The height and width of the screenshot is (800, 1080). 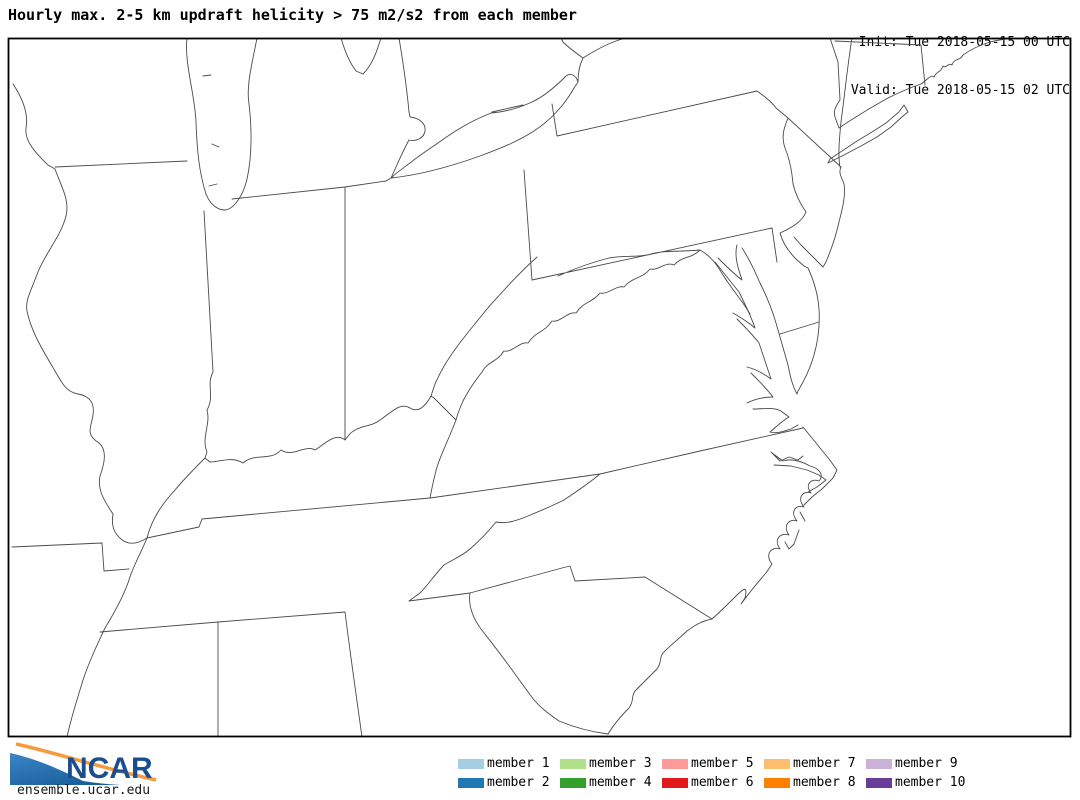 I want to click on legend-item: member 1, so click(x=509, y=763).